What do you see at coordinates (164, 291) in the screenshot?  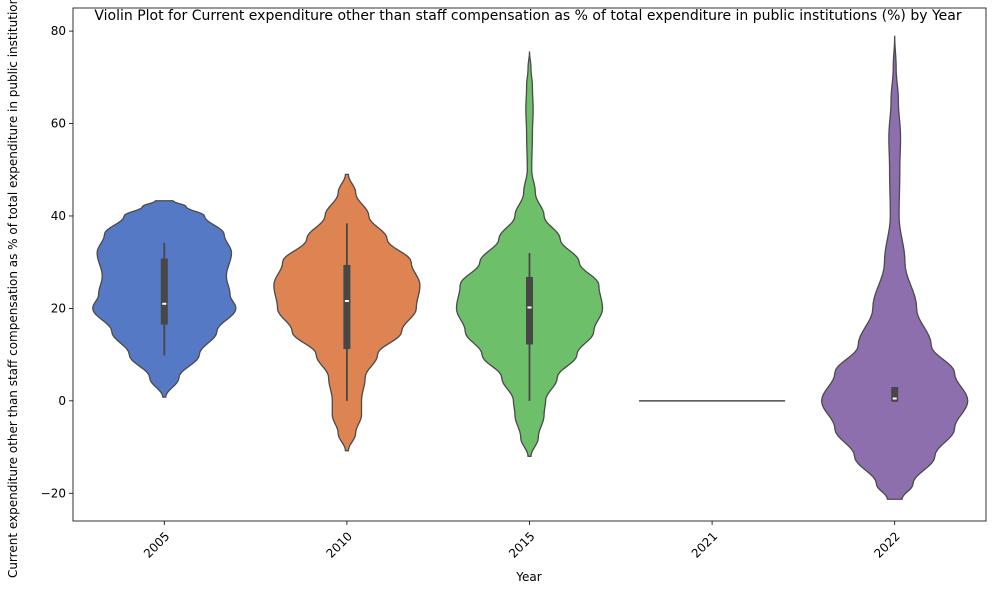 I see `iqr-box-2005` at bounding box center [164, 291].